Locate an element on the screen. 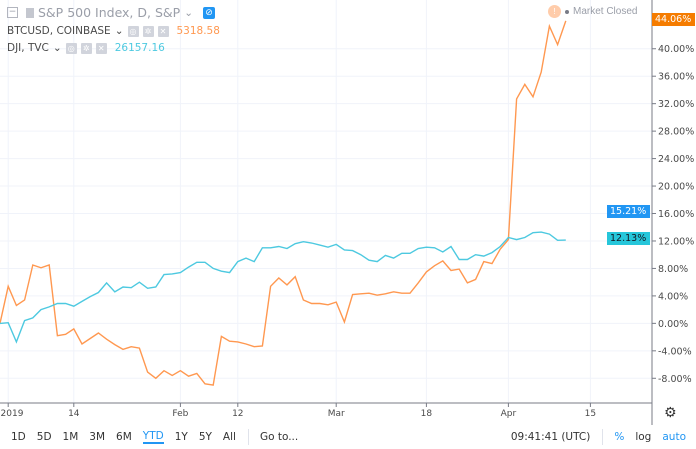 The height and width of the screenshot is (449, 696). x-tick-label: 2019 is located at coordinates (12, 414).